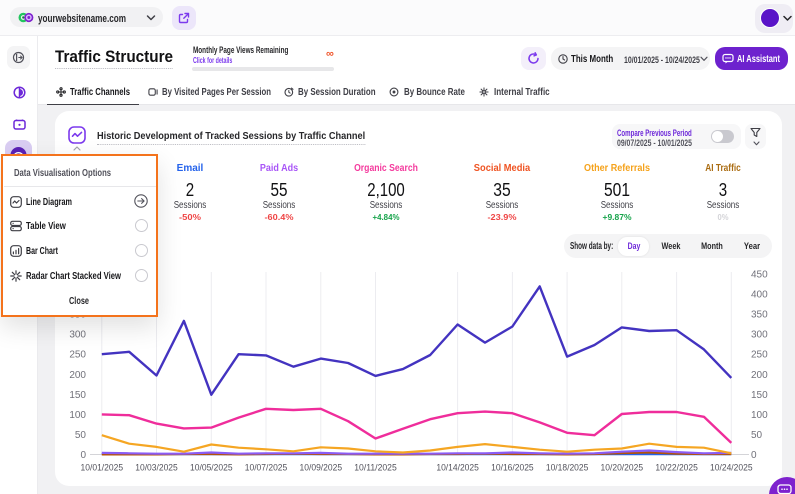 Image resolution: width=795 pixels, height=494 pixels. I want to click on svg-text: 400, so click(759, 295).